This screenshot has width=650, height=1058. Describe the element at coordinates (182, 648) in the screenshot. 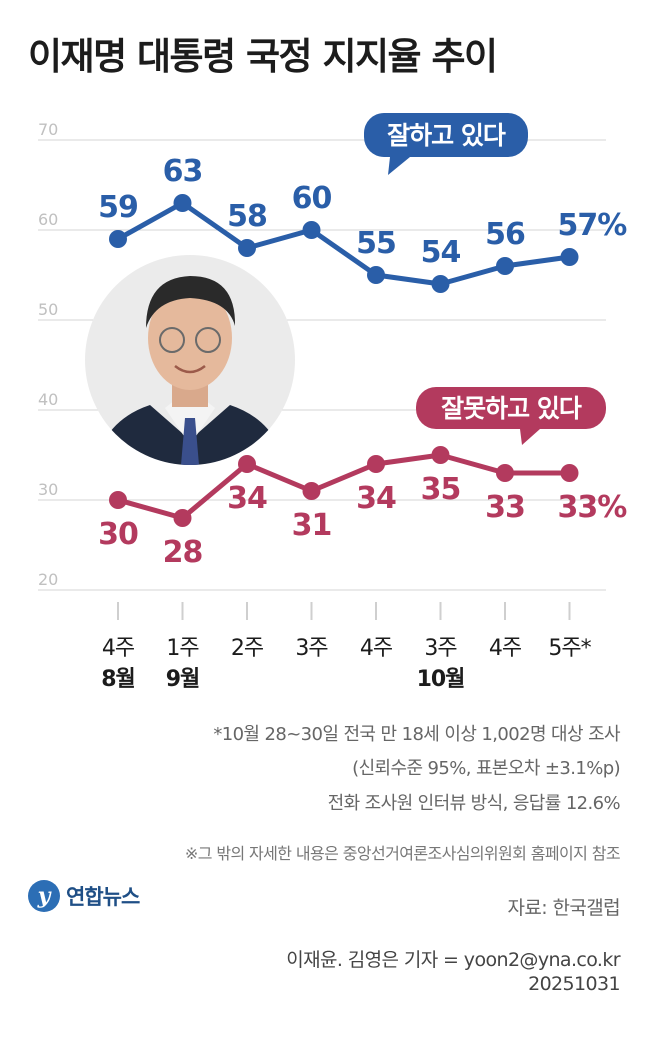

I see `x-tick-label: 1주` at that location.